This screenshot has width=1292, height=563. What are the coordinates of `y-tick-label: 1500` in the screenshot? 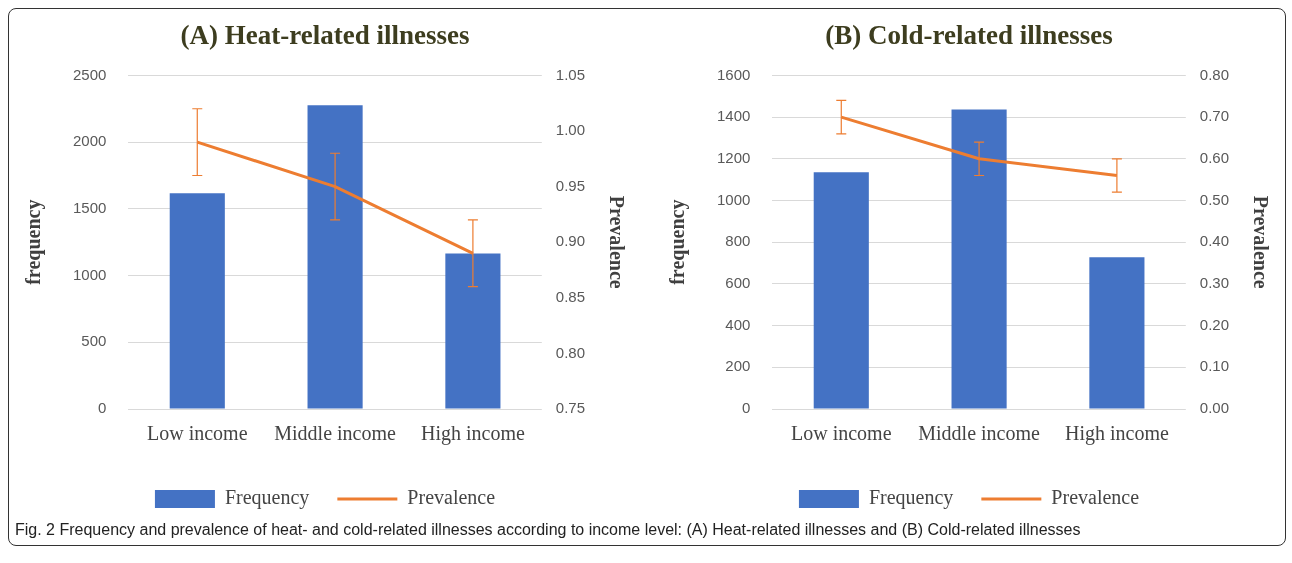 It's located at (89, 207).